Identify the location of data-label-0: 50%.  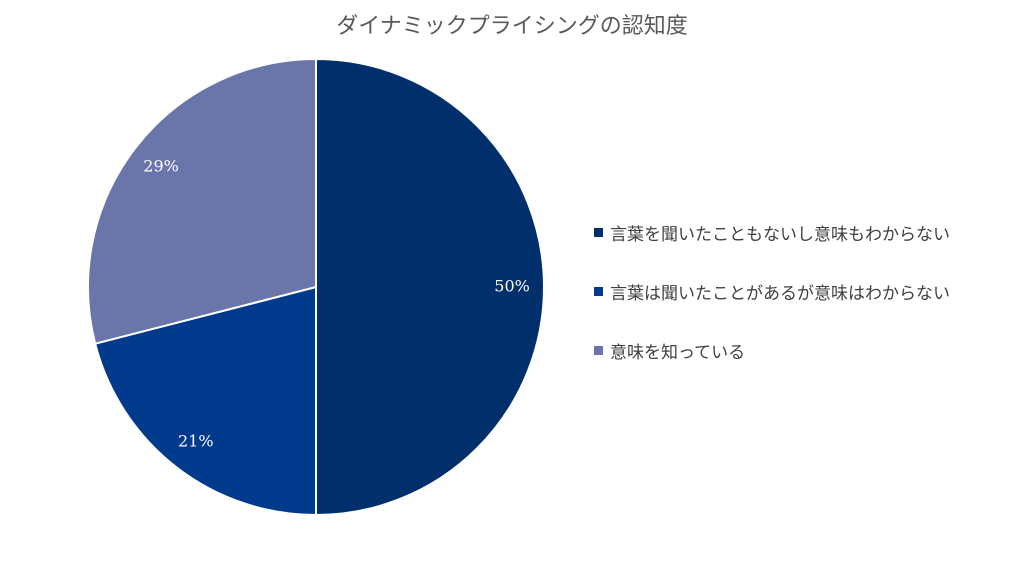
(512, 286).